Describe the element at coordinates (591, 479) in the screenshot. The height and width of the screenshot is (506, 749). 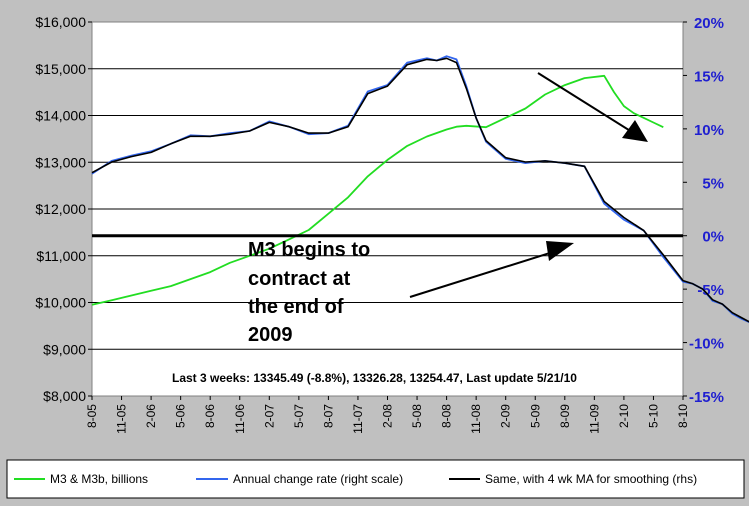
I see `legend-label-ma: Same, with 4 wk MA for smoothing (rhs)` at that location.